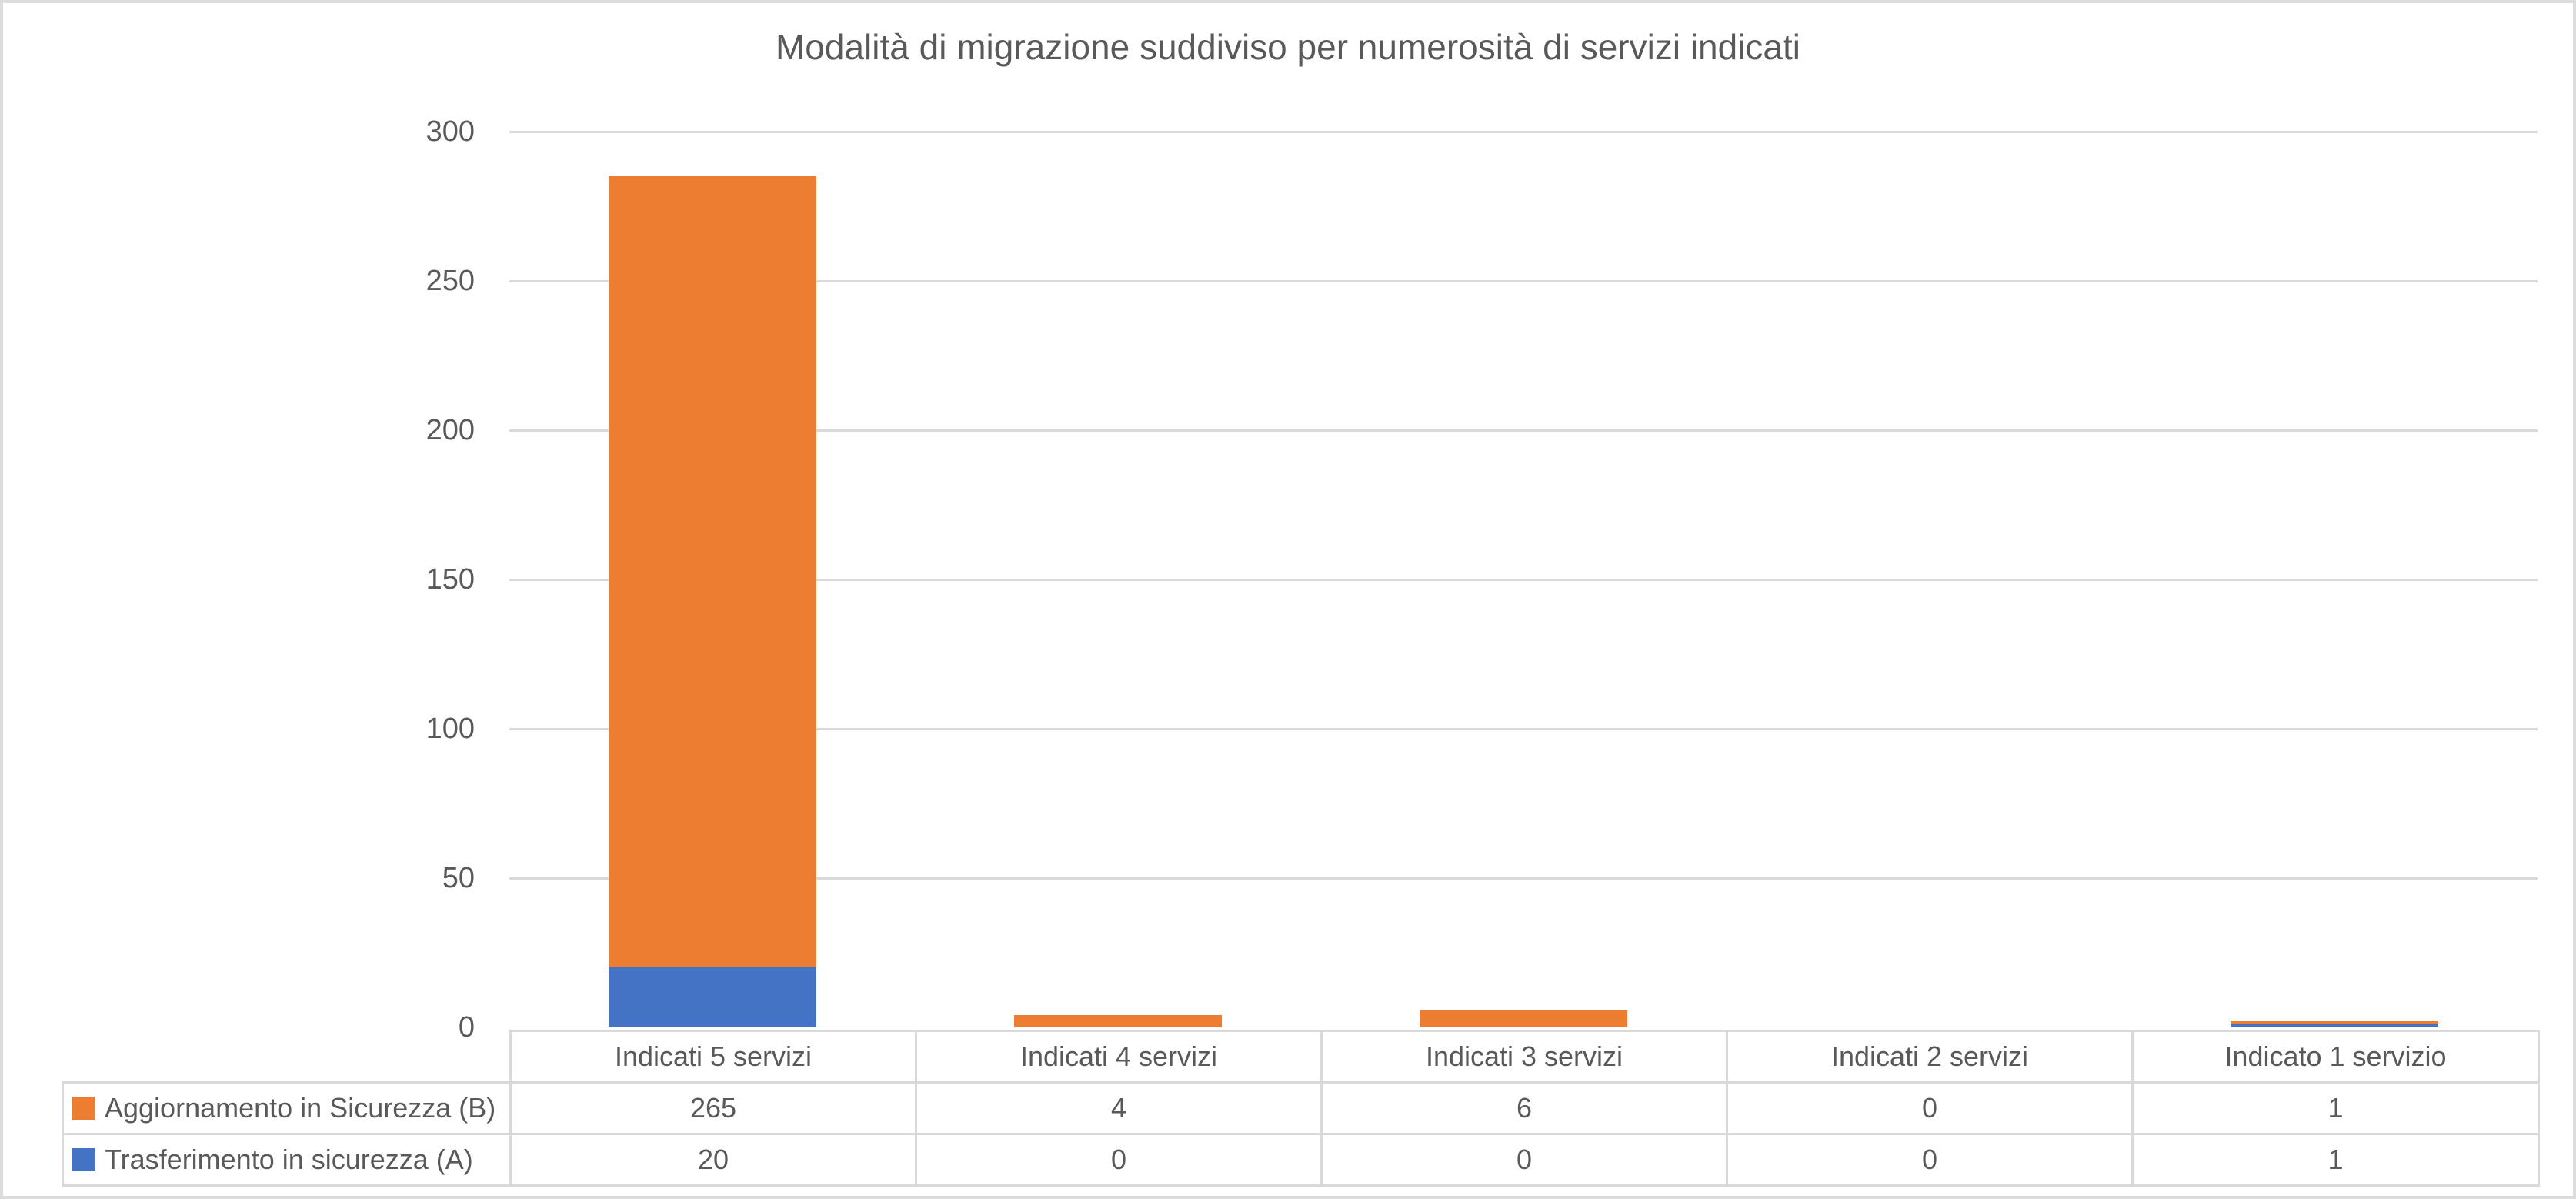  I want to click on category-header-cell: Indicati 4 servizi, so click(1119, 1057).